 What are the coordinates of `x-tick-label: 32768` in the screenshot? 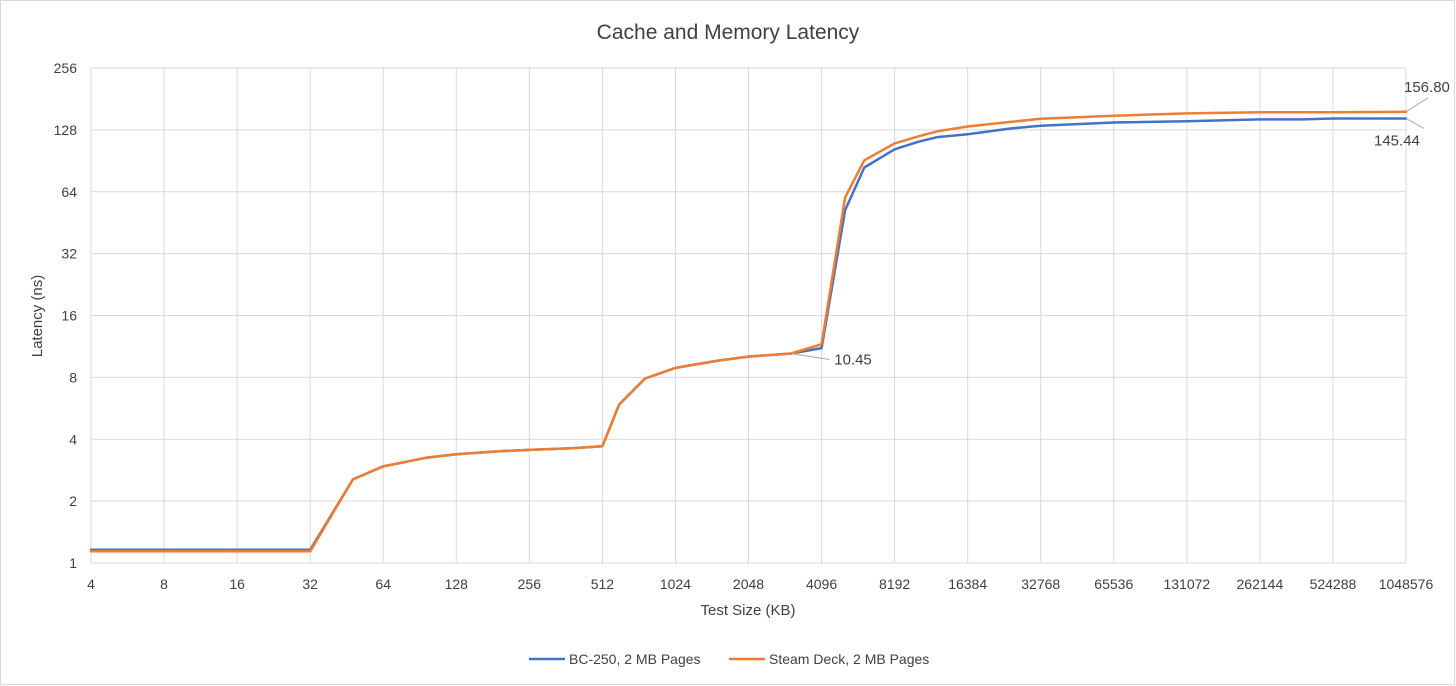 It's located at (1040, 584).